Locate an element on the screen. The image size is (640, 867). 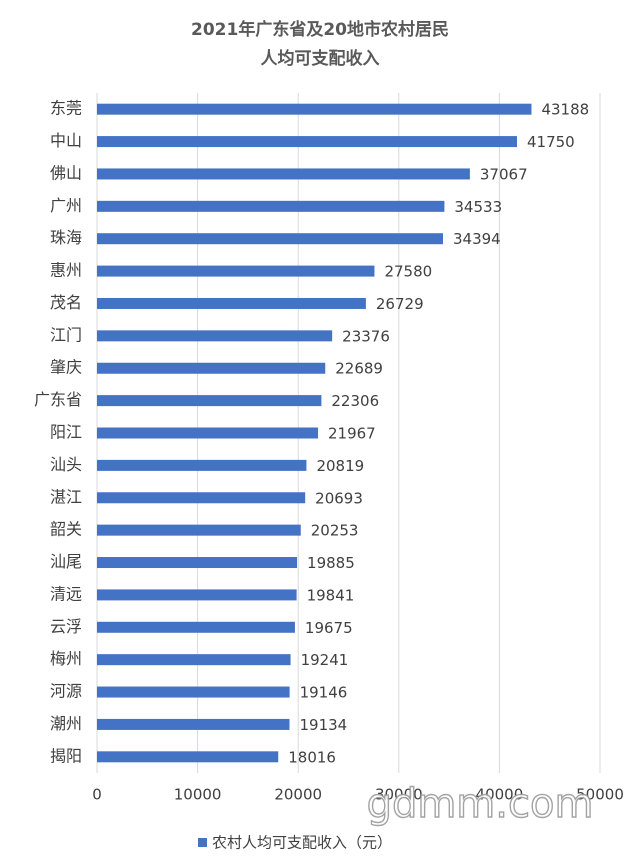
value-label: 19146 is located at coordinates (324, 693).